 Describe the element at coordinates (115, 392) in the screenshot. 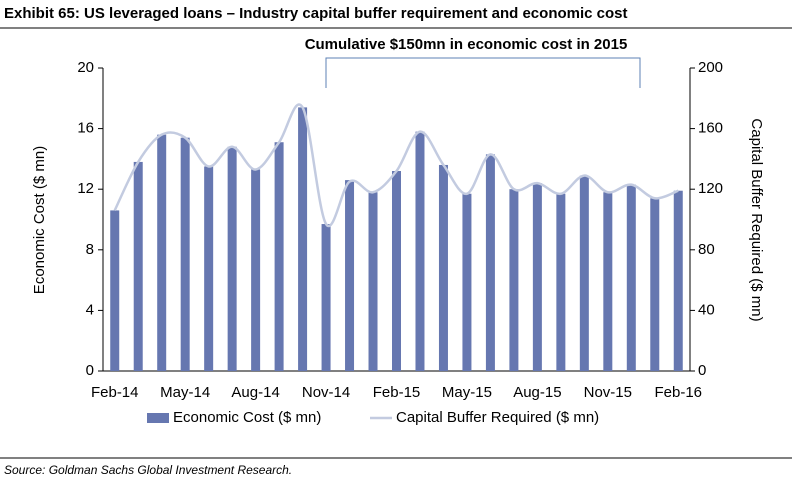

I see `x-tick-label: Feb-14` at that location.